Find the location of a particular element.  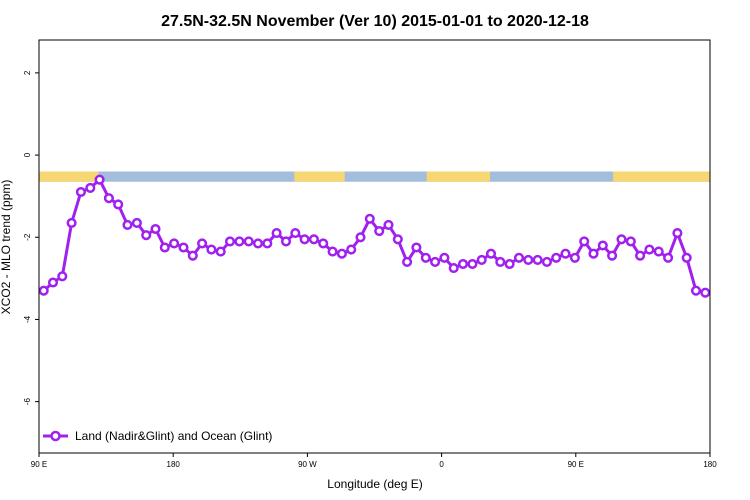

y-tick-label: -2 is located at coordinates (27, 237).